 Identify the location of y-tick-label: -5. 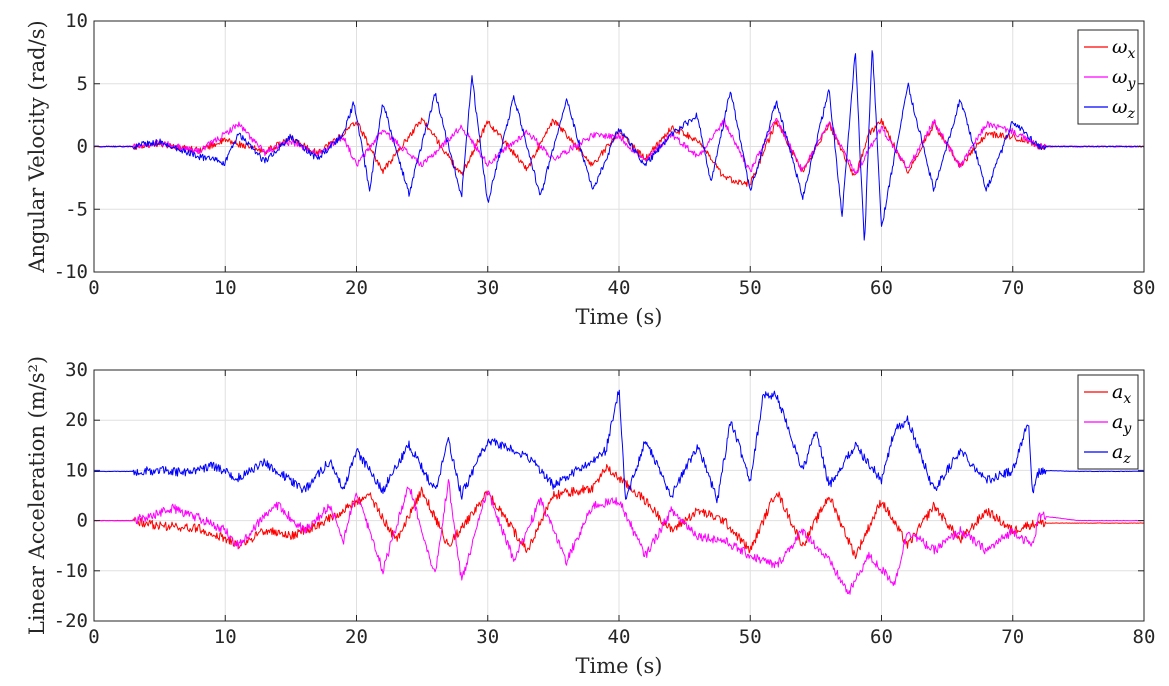
(76, 209).